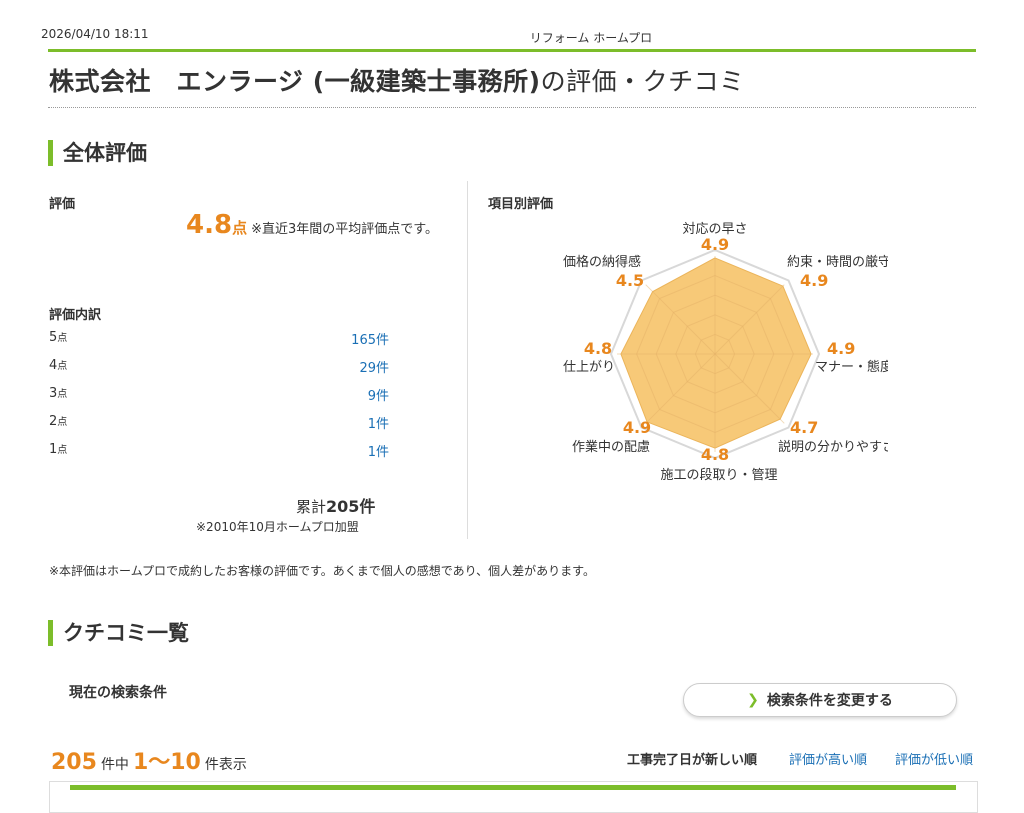 This screenshot has width=1024, height=813. What do you see at coordinates (374, 368) in the screenshot?
I see `breakdown-count-link: 29件` at bounding box center [374, 368].